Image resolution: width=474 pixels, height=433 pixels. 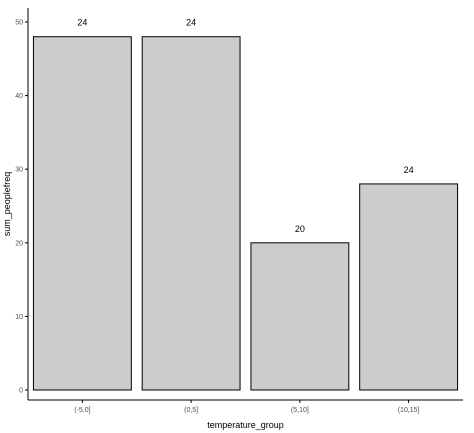 I want to click on y-tick-label: 20, so click(x=19, y=243).